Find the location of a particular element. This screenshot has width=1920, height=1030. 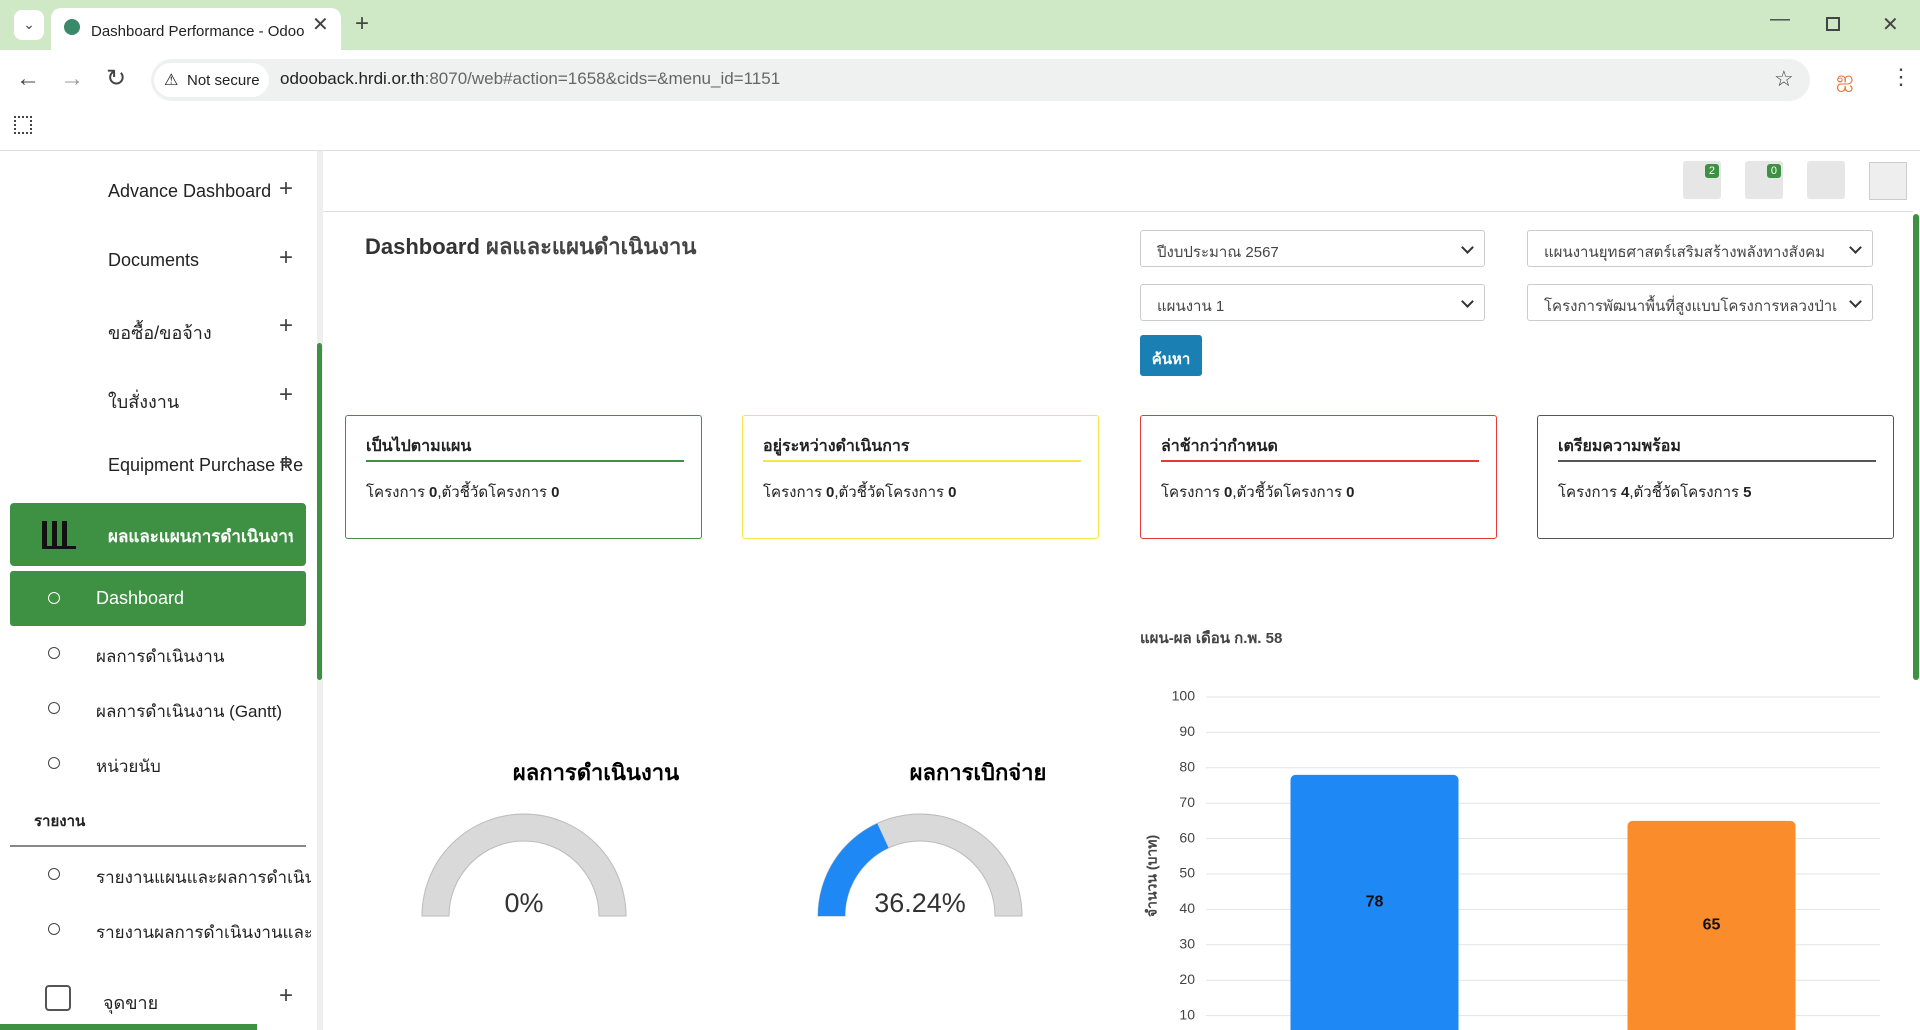

card-title: ล่าช้ากว่ากำหนด is located at coordinates (1219, 446).